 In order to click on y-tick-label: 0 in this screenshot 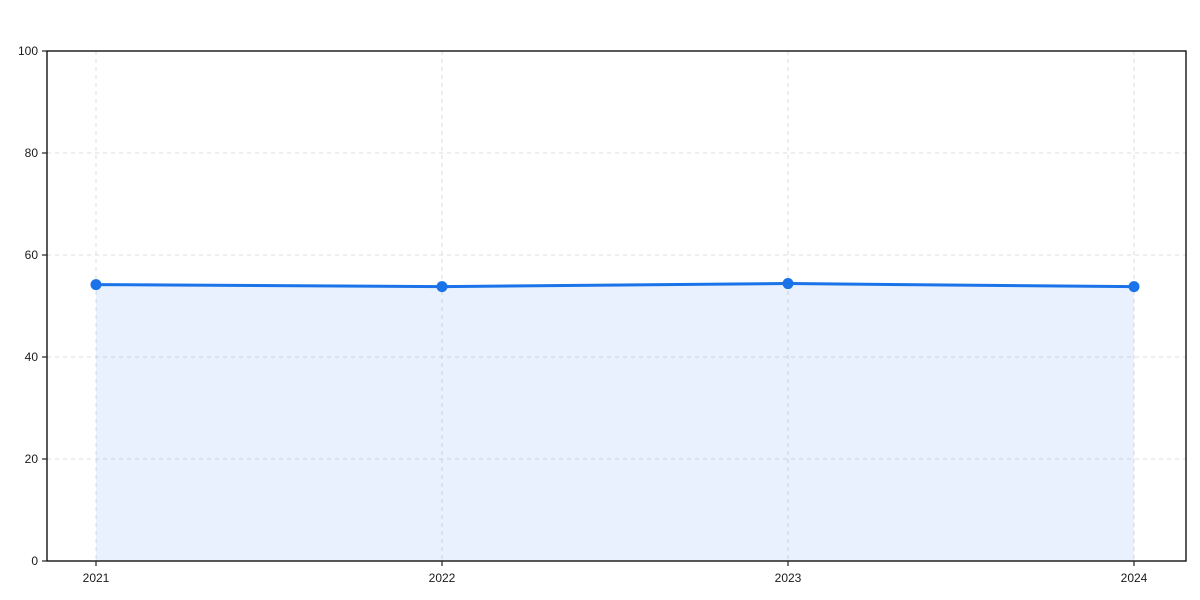, I will do `click(34, 561)`.